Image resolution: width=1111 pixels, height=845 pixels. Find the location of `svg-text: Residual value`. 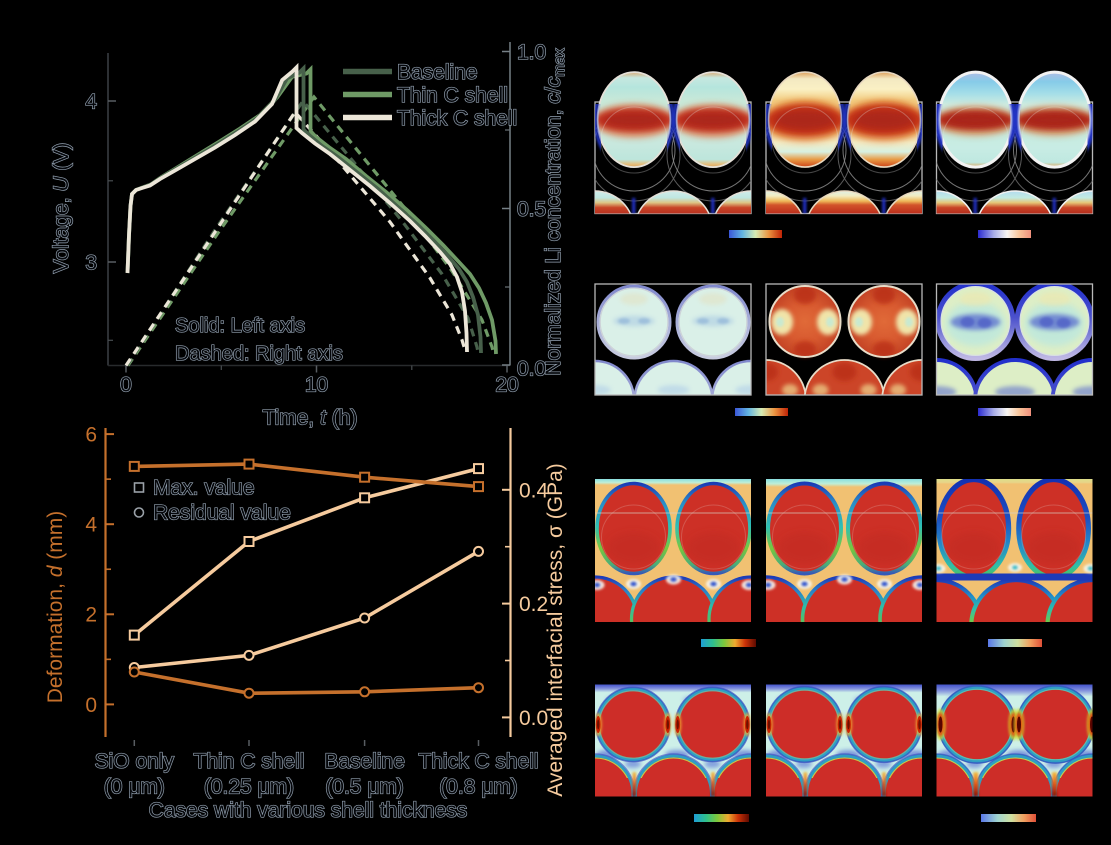

svg-text: Residual value is located at coordinates (222, 513).